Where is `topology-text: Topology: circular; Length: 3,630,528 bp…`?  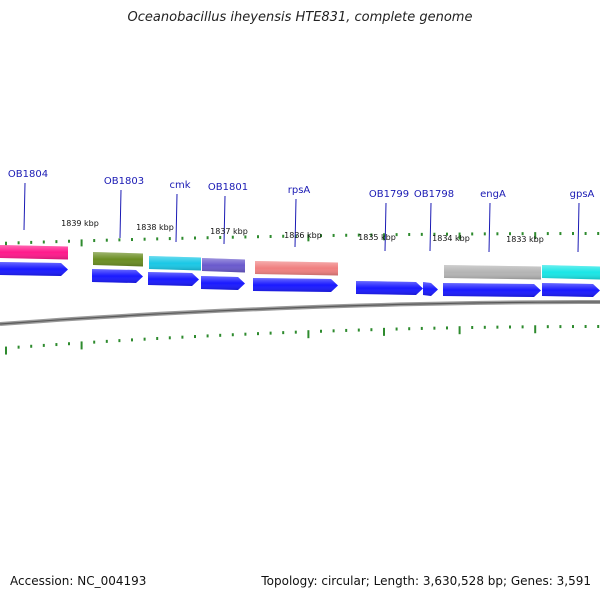
topology-text: Topology: circular; Length: 3,630,528 bp… is located at coordinates (426, 581).